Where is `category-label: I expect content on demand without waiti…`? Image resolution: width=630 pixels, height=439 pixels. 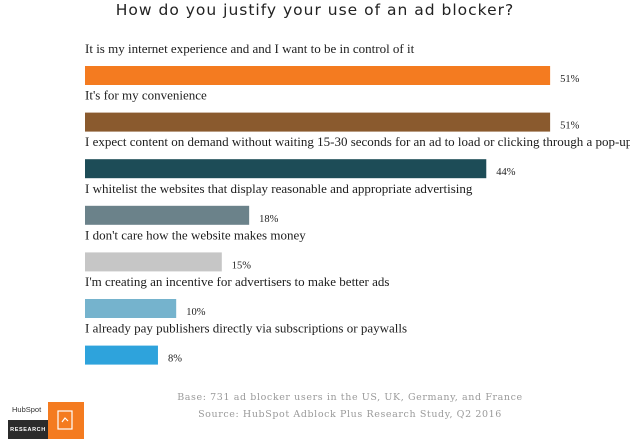
category-label: I expect content on demand without waiti… is located at coordinates (357, 141).